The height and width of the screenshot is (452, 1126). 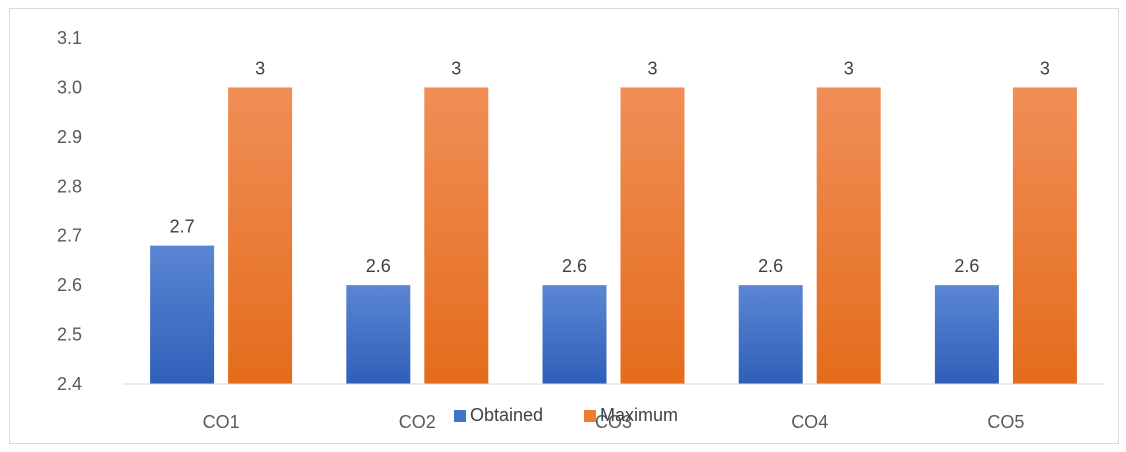 What do you see at coordinates (69, 186) in the screenshot?
I see `y-tick-label: 2.8` at bounding box center [69, 186].